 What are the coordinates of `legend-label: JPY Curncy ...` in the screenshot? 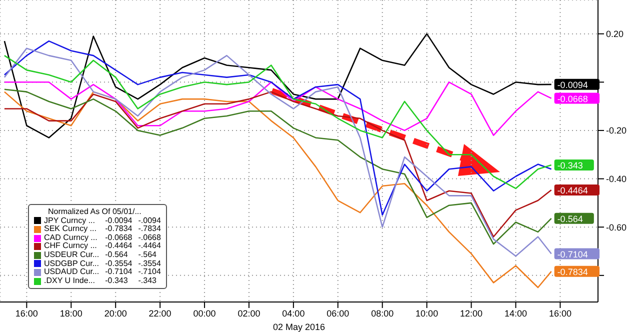 It's located at (70, 220).